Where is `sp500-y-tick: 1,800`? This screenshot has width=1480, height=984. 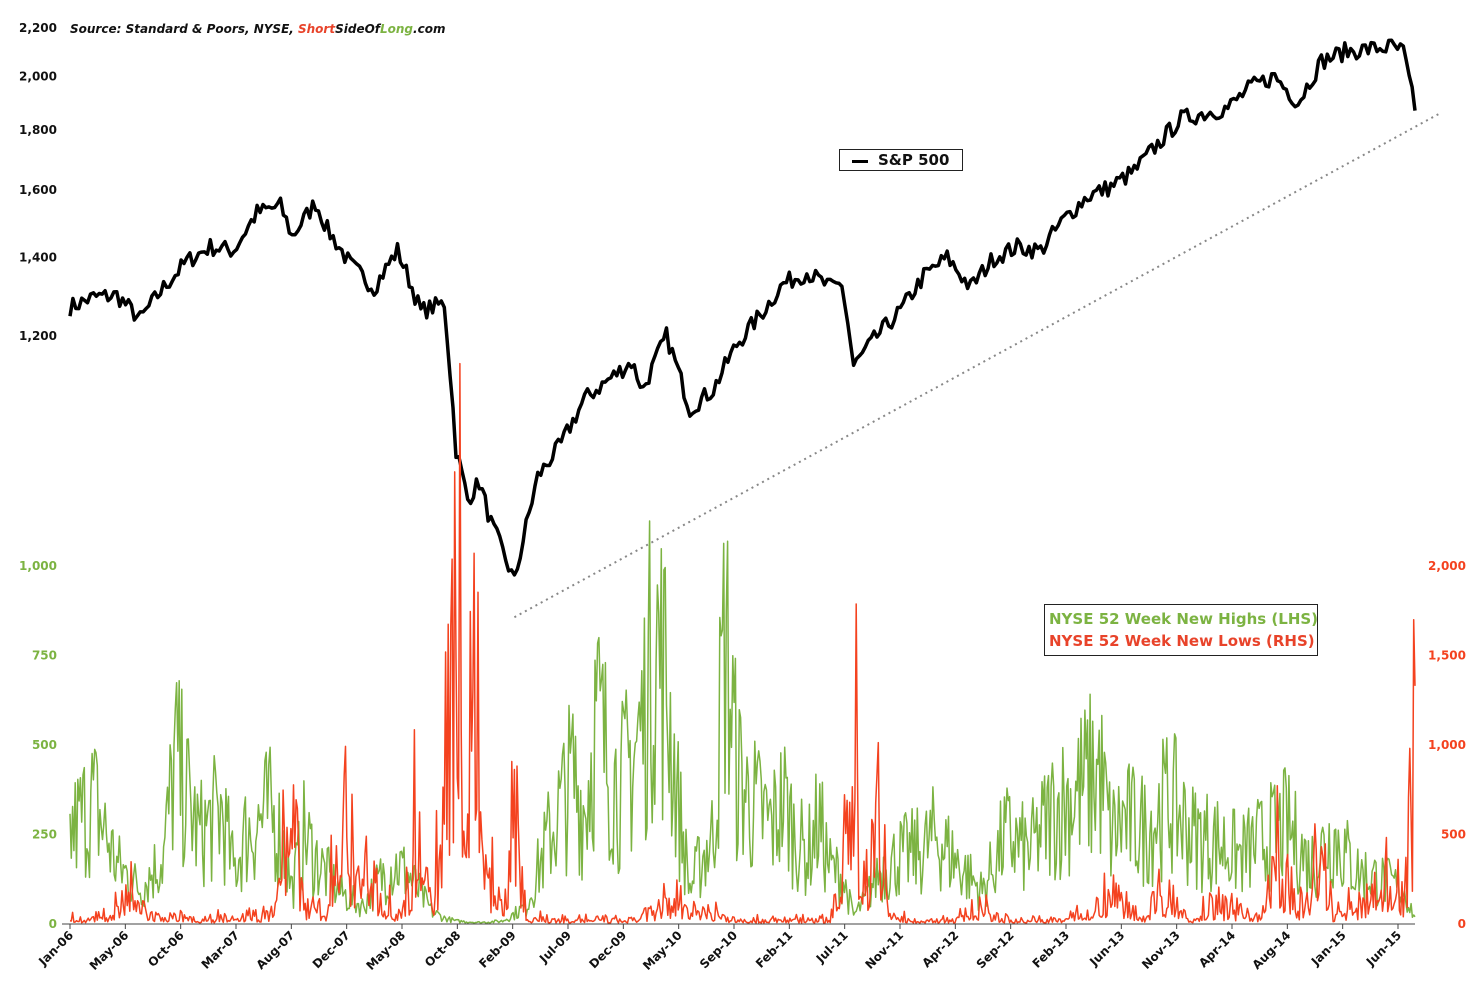 sp500-y-tick: 1,800 is located at coordinates (38, 130).